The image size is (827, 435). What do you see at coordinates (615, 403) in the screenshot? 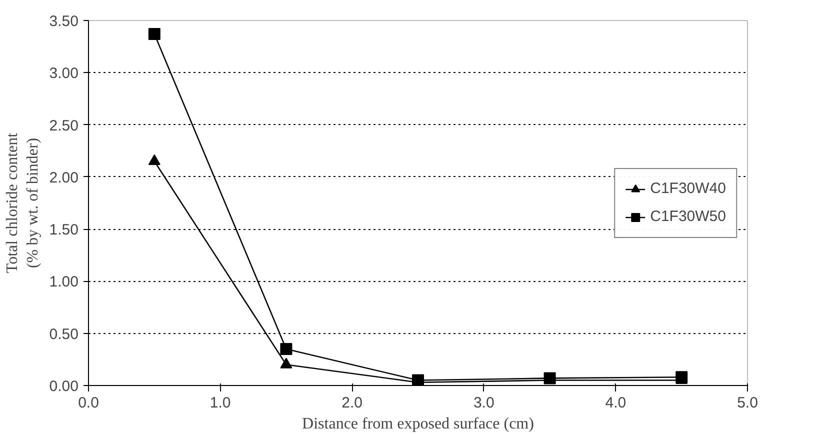
I see `x-tick-label: 4.0` at bounding box center [615, 403].